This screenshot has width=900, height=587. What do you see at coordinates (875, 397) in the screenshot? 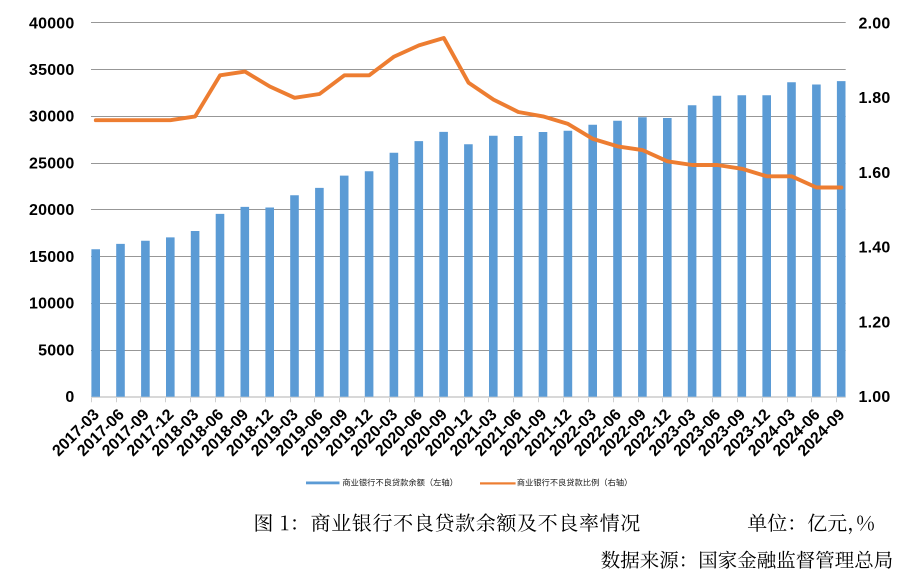
I see `svg-text: 1.00` at bounding box center [875, 397].